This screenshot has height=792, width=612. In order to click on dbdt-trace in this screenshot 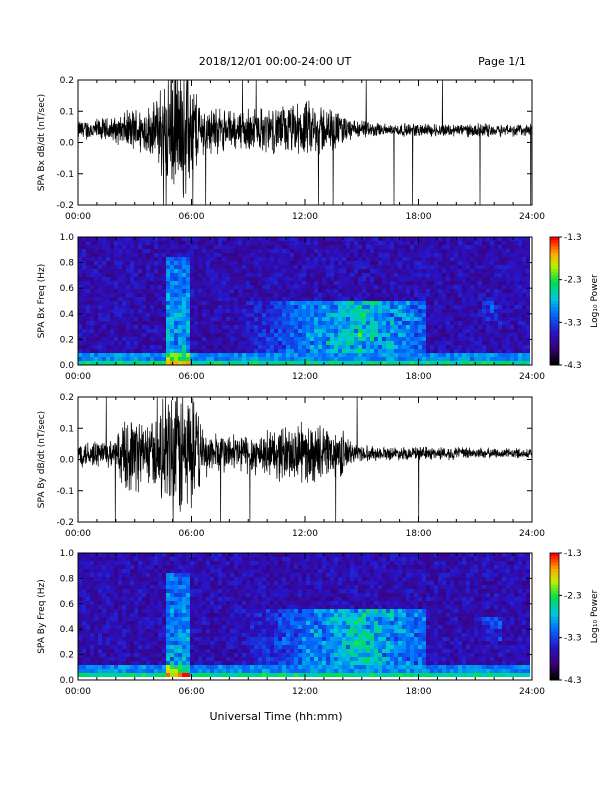, I will do `click(305, 459)`.